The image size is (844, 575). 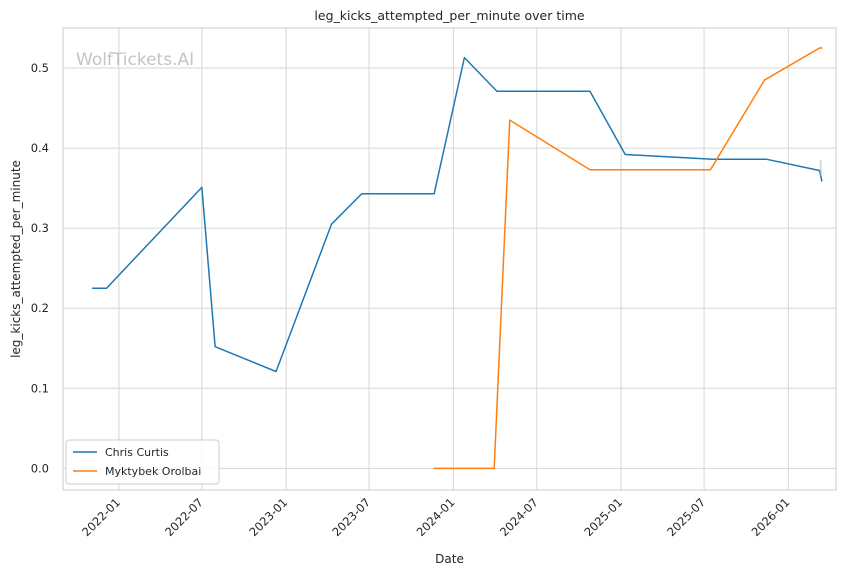 I want to click on legend: Chris Curtis Myktybek Orolbai, so click(x=142, y=462).